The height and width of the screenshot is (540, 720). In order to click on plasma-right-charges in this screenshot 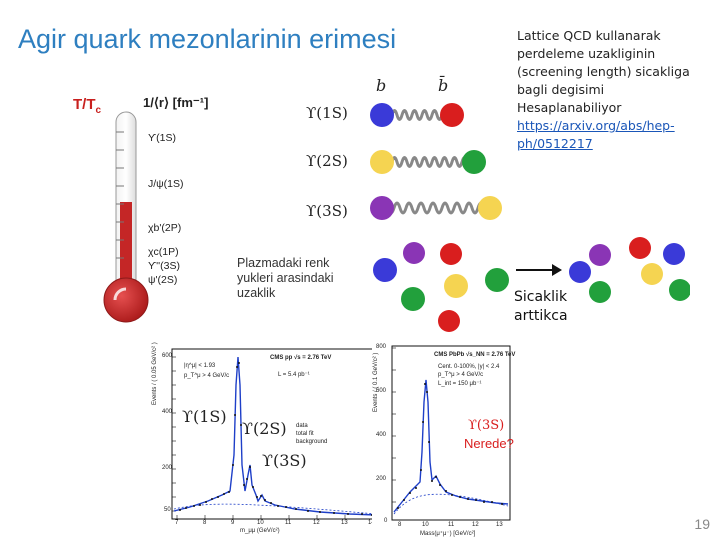, I will do `click(629, 270)`.